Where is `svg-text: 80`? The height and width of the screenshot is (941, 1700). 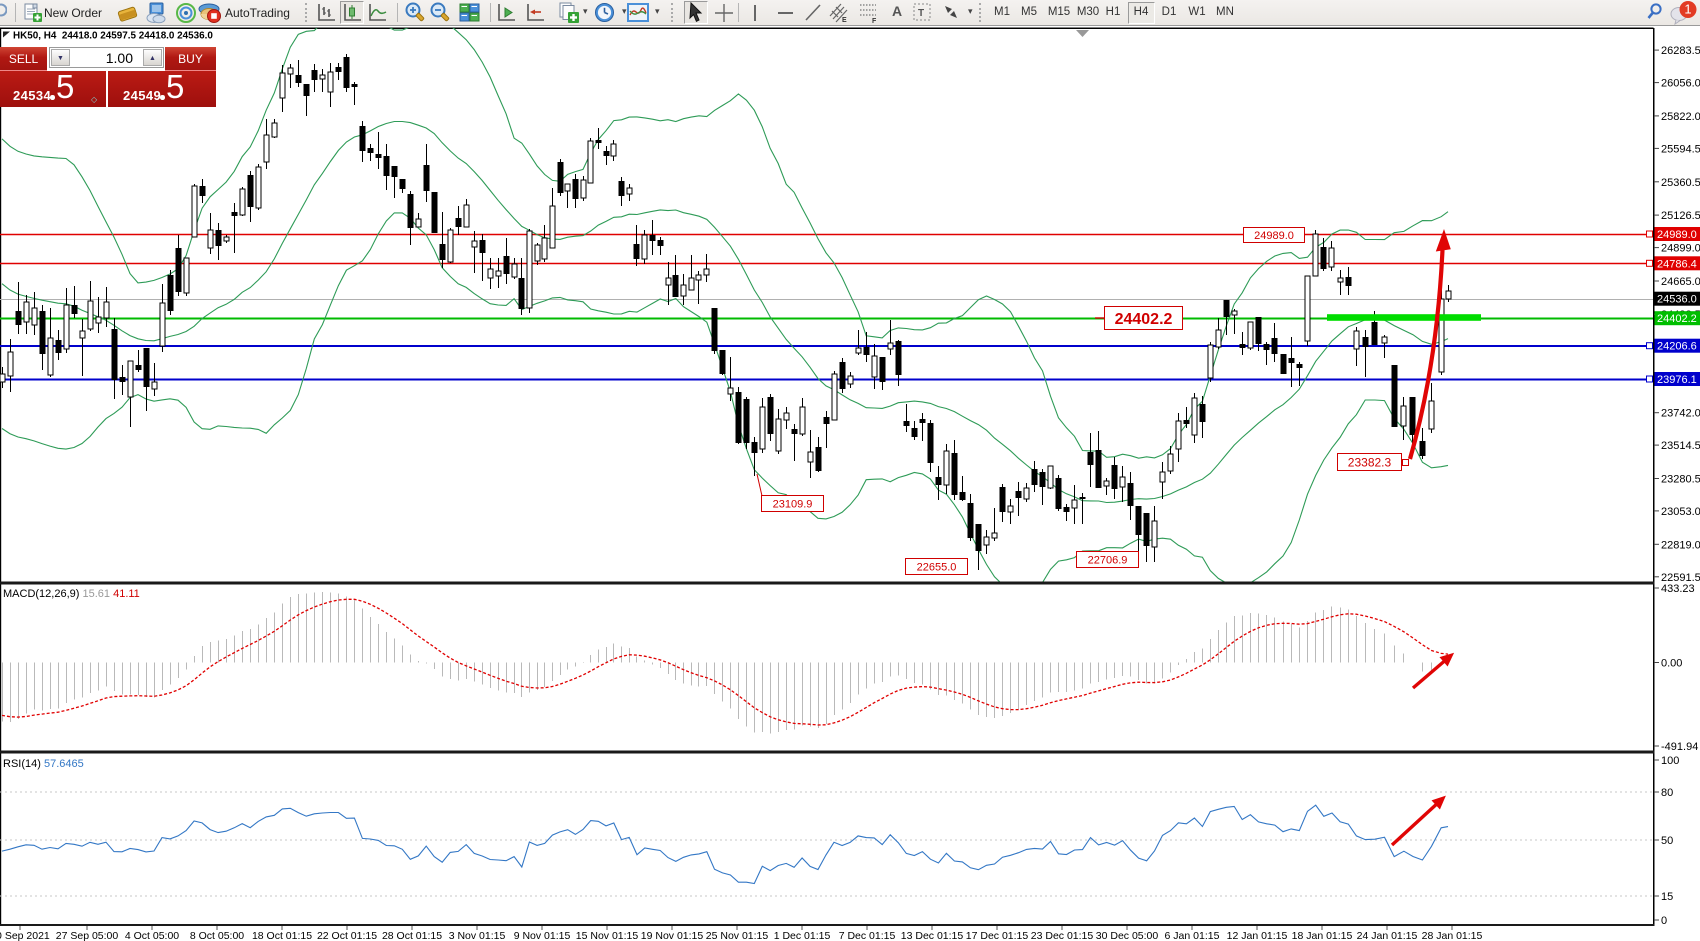
svg-text: 80 is located at coordinates (1667, 793).